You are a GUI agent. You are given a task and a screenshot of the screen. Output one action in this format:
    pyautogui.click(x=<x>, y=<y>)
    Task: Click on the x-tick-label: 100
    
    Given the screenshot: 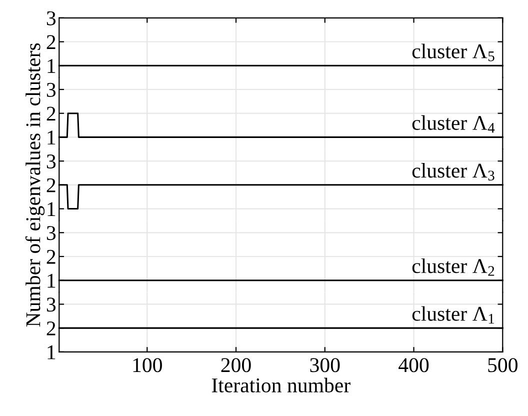 What is the action you would take?
    pyautogui.click(x=147, y=365)
    